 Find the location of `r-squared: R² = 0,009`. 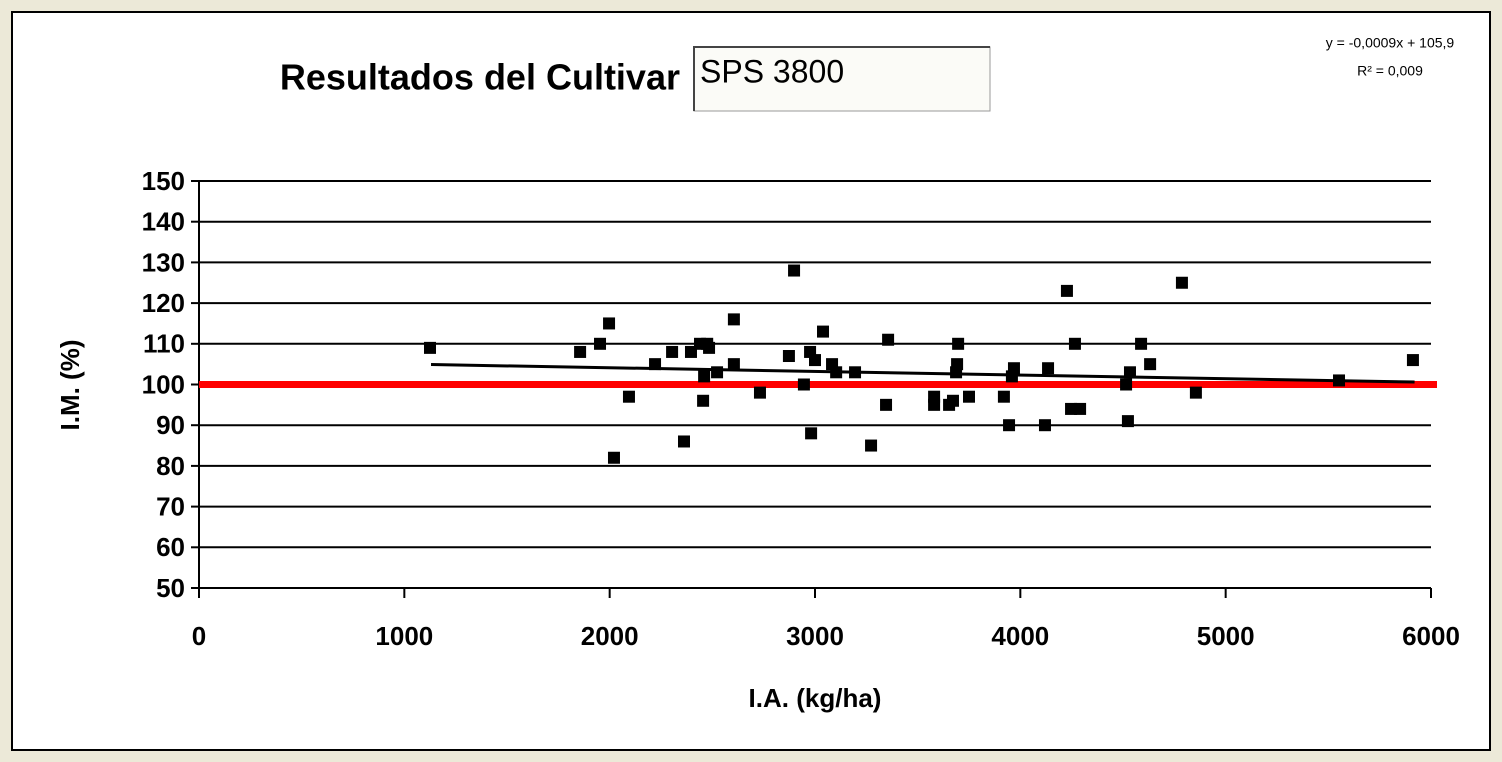

r-squared: R² = 0,009 is located at coordinates (1390, 71).